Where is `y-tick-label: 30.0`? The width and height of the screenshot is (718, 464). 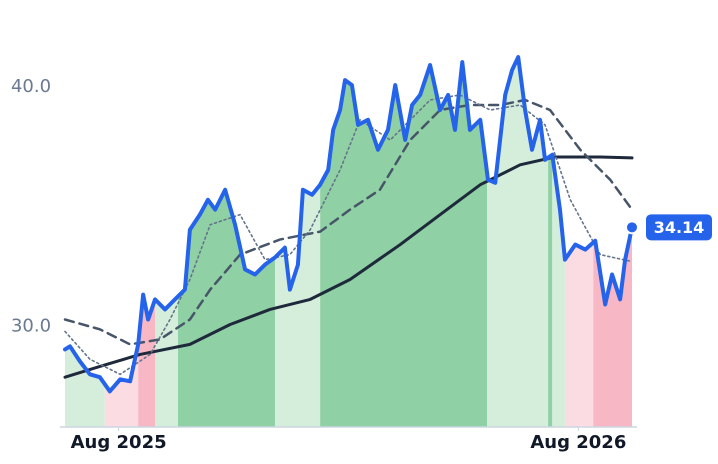 y-tick-label: 30.0 is located at coordinates (31, 325).